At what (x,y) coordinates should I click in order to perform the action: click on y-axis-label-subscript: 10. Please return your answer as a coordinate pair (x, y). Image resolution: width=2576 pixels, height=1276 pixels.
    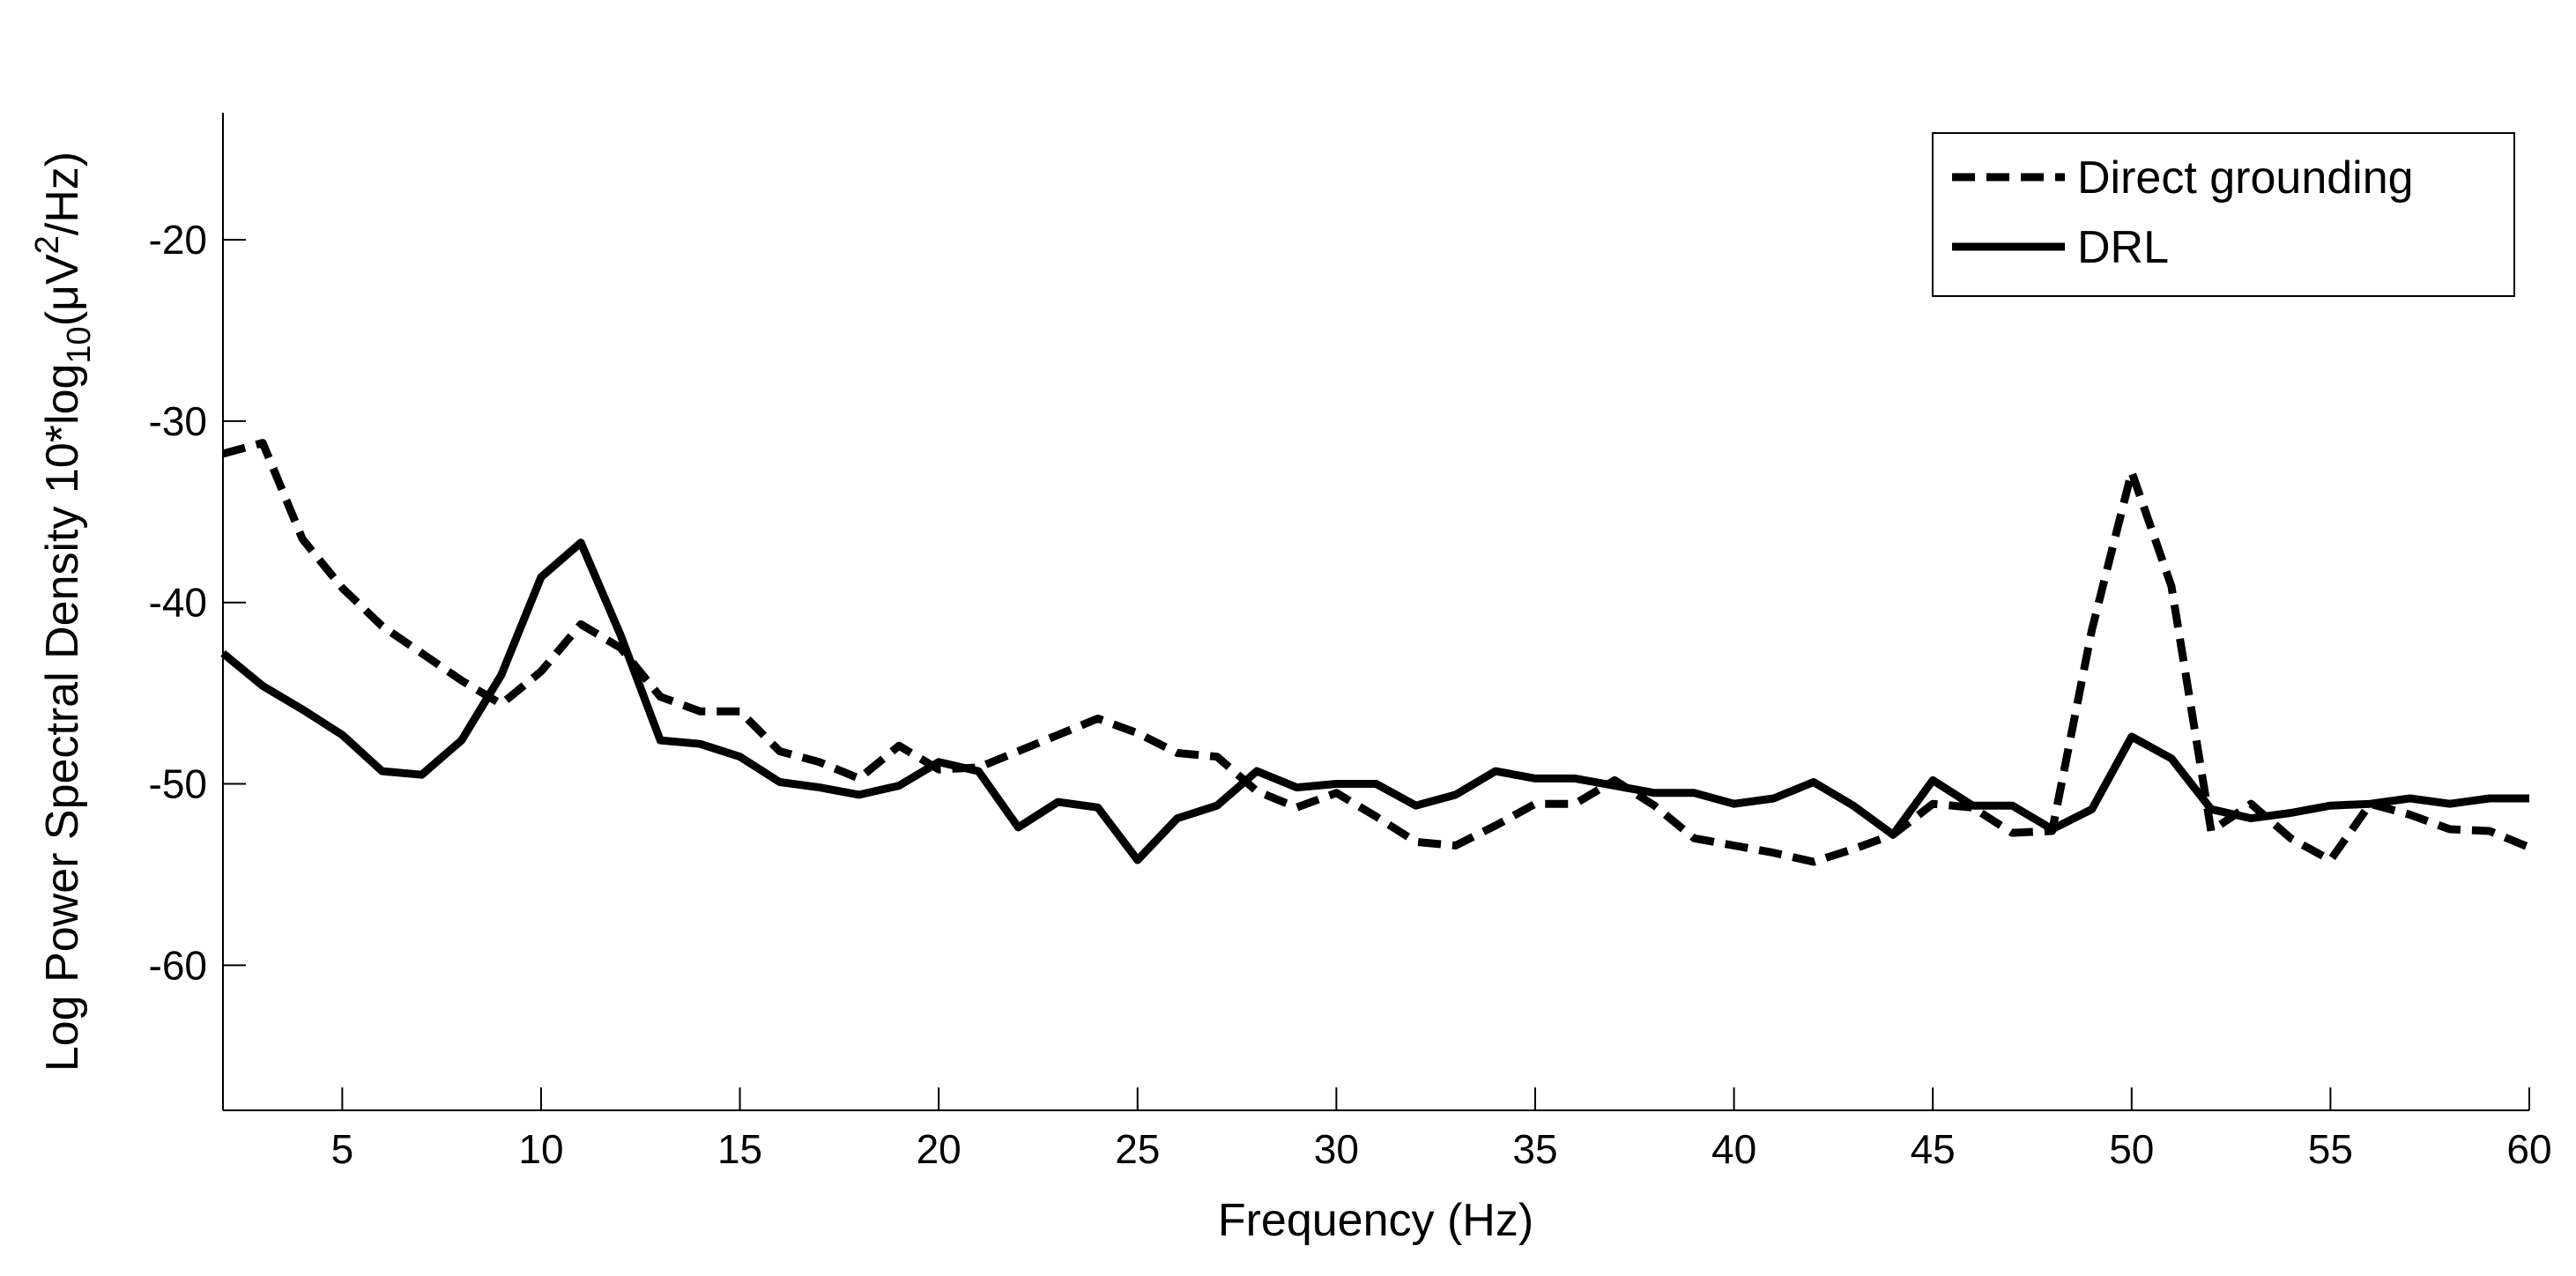
    Looking at the image, I should click on (79, 344).